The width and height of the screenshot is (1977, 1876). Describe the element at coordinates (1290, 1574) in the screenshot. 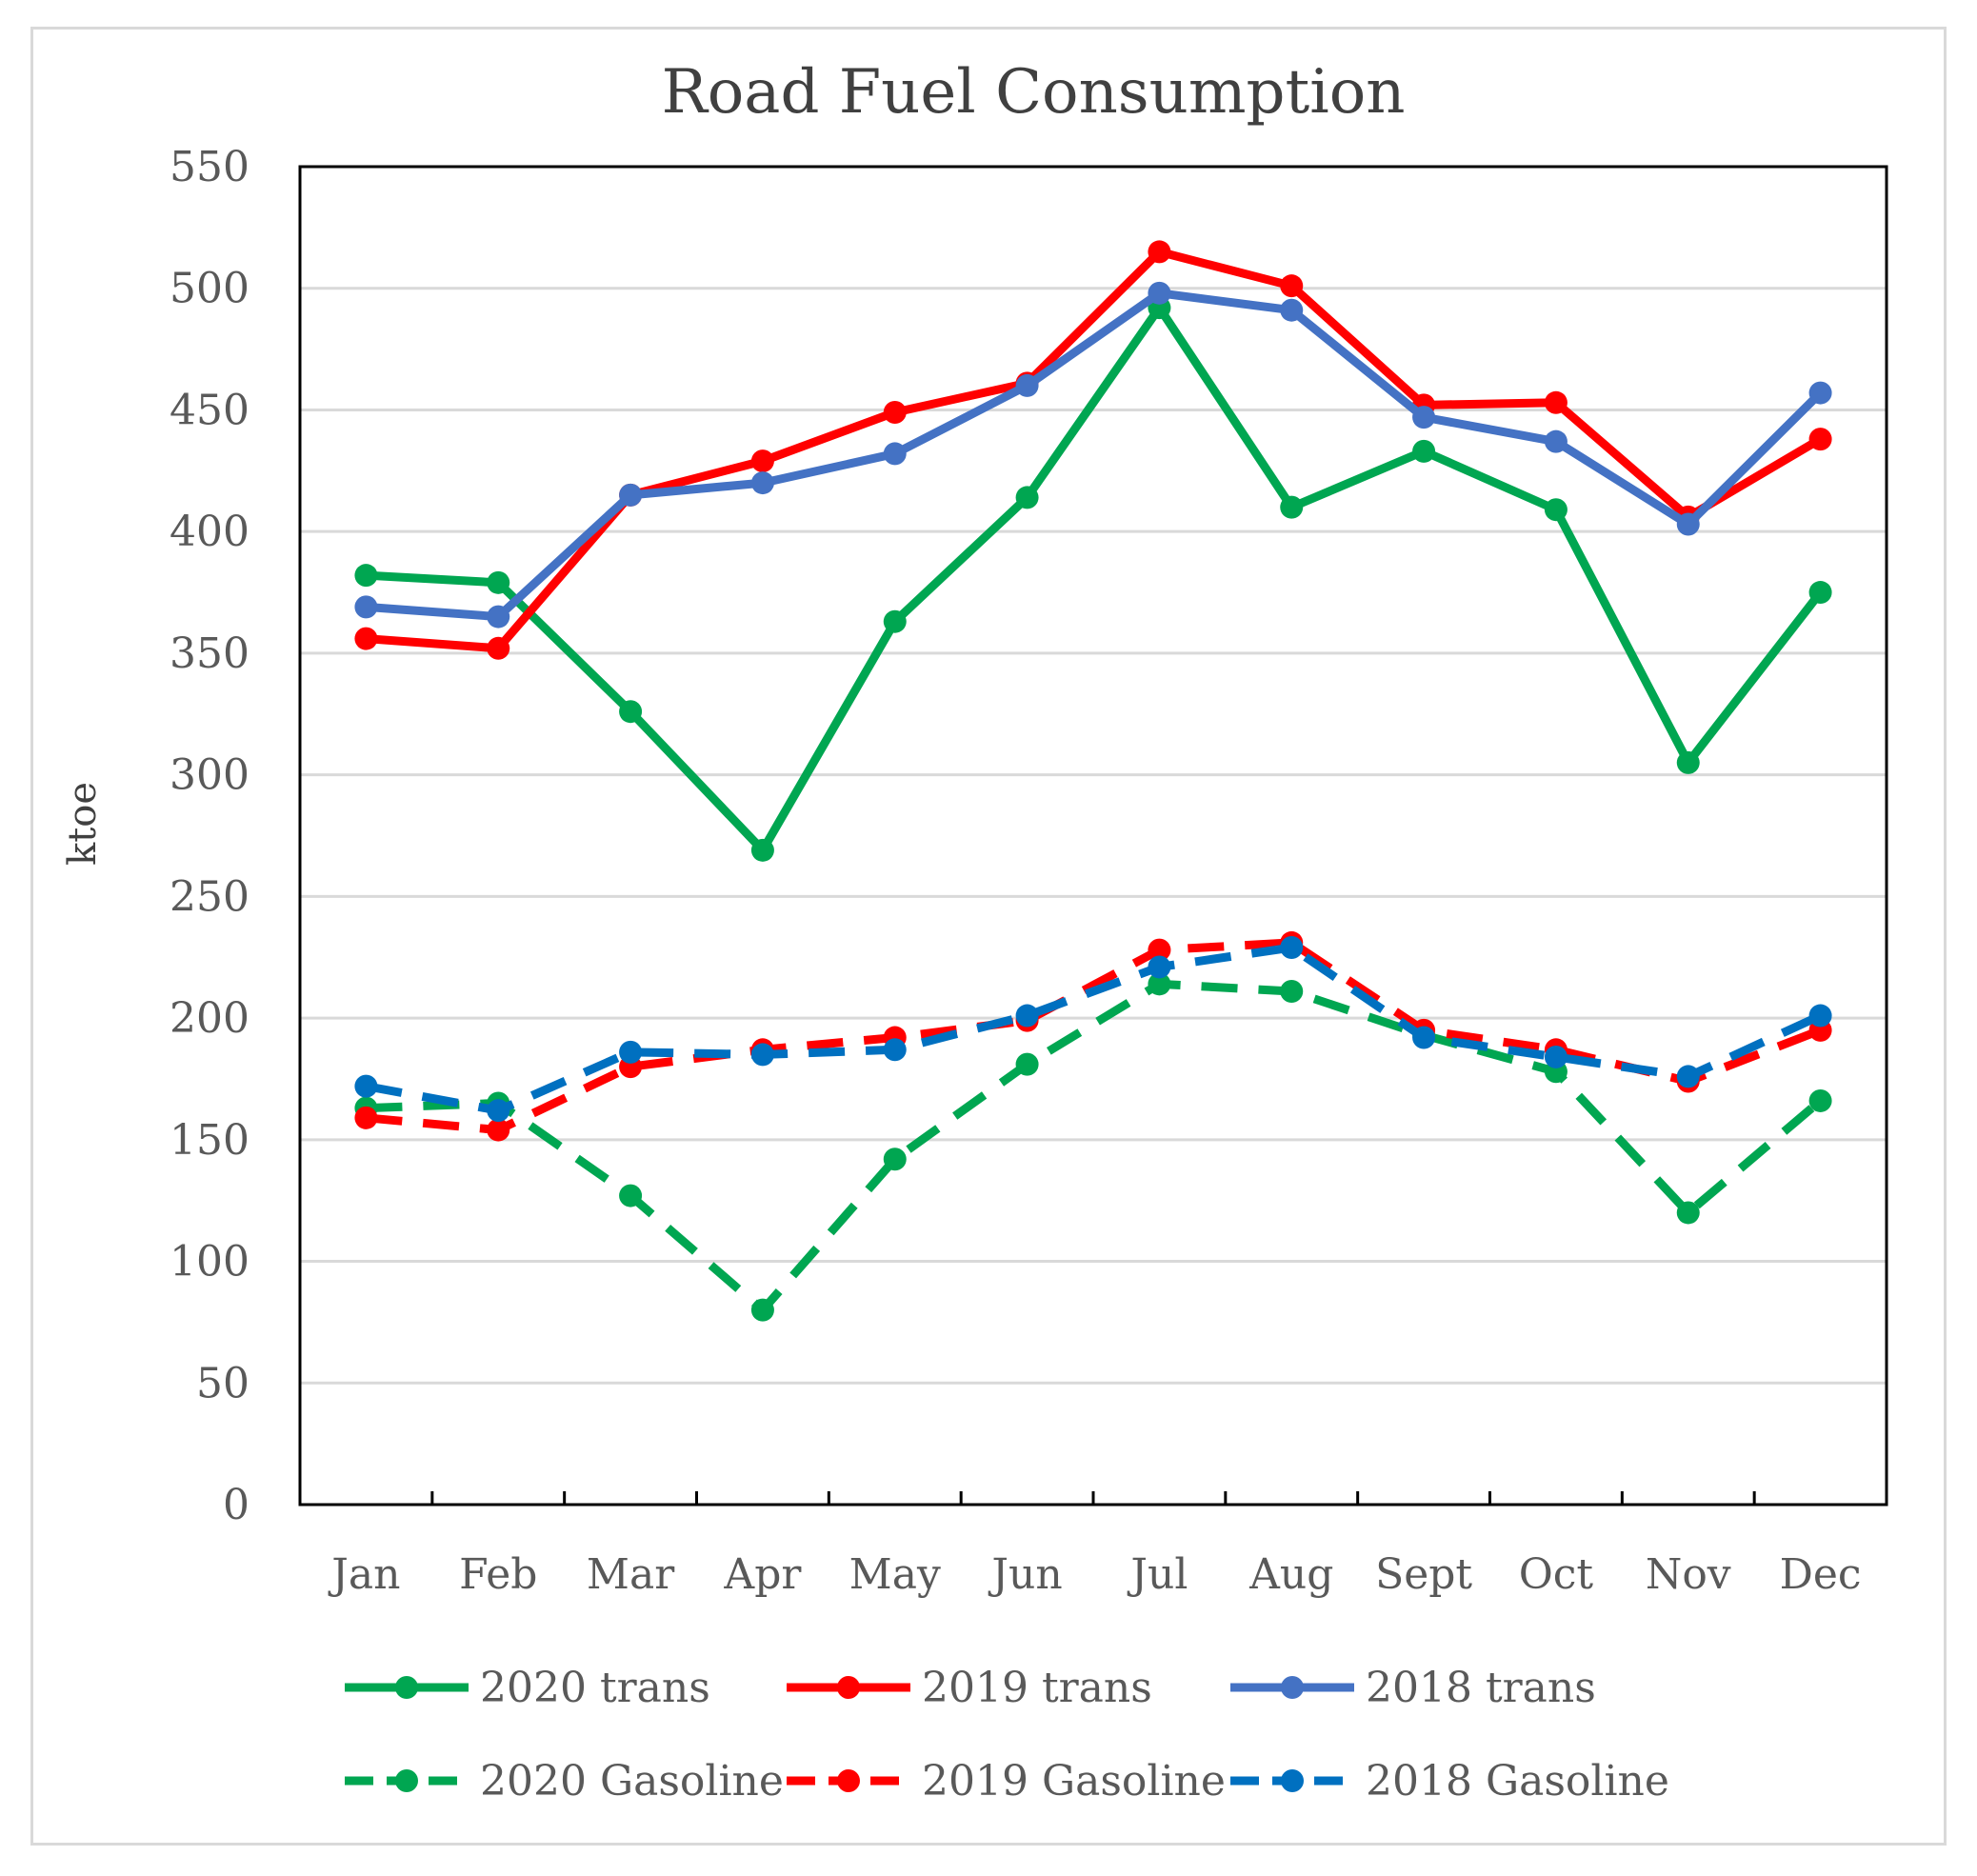

I see `x-tick-label: Aug` at that location.